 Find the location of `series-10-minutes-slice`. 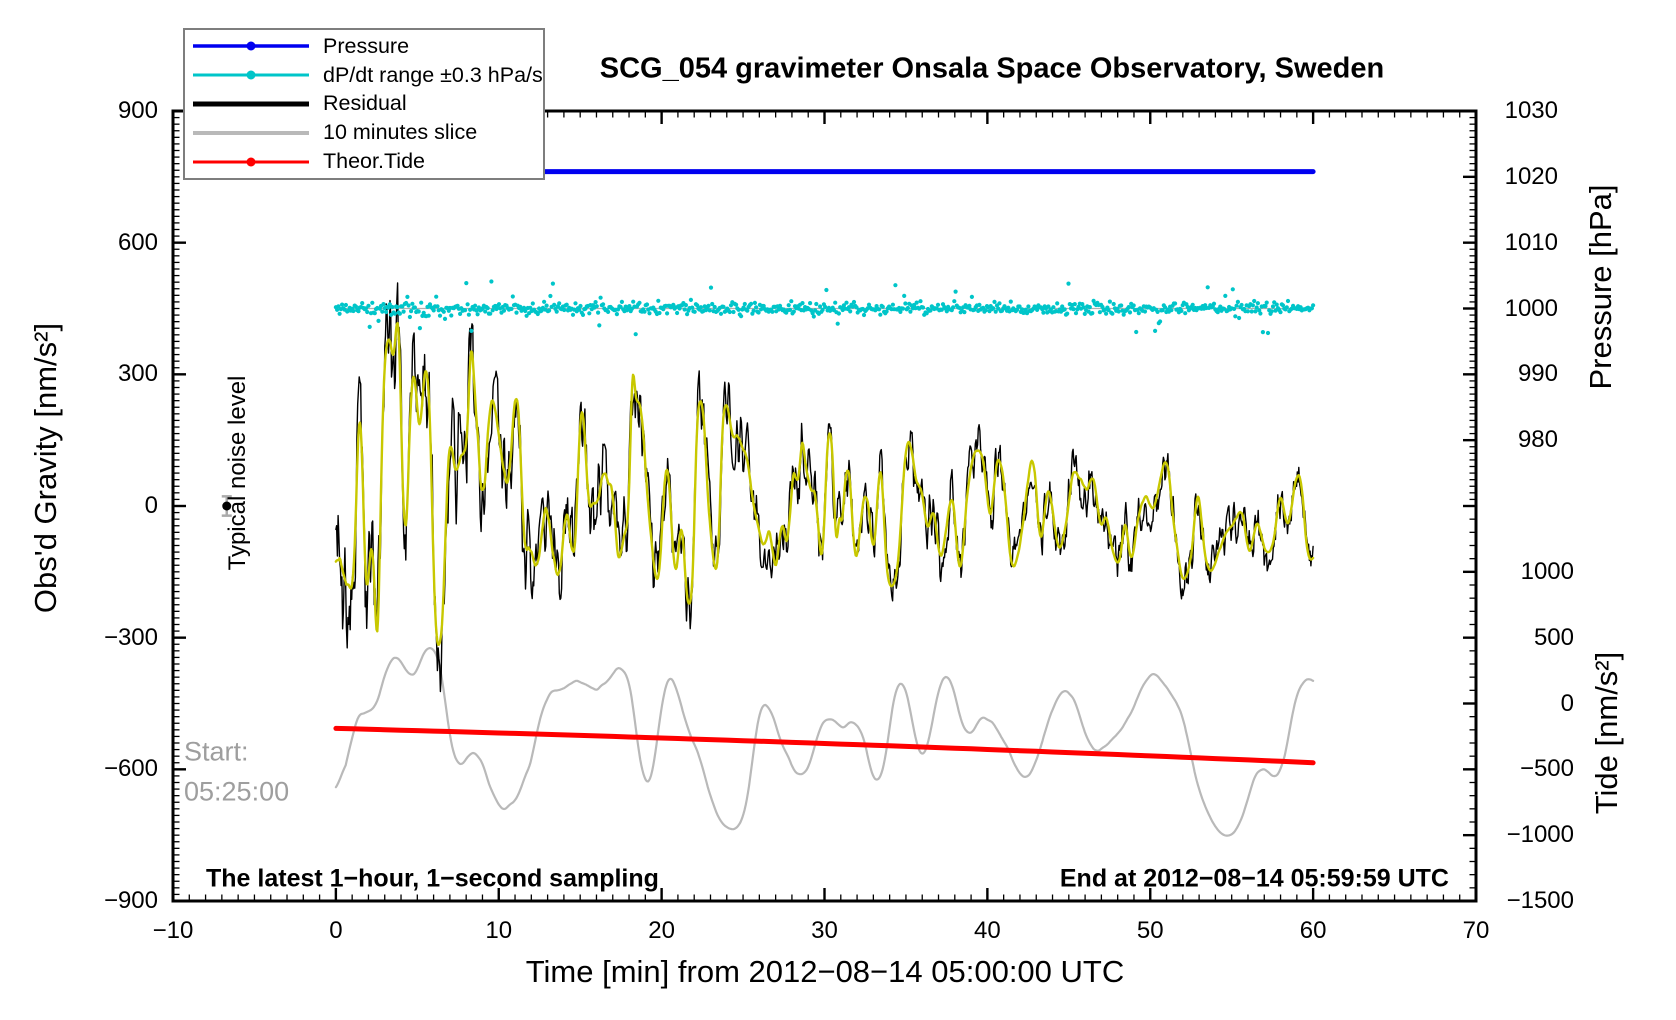

series-10-minutes-slice is located at coordinates (824, 742).